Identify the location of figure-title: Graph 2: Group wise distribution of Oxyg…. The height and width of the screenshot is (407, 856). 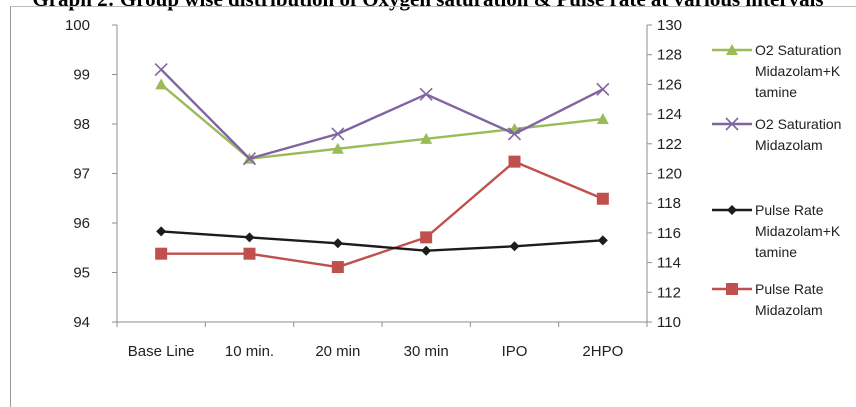
(428, 6).